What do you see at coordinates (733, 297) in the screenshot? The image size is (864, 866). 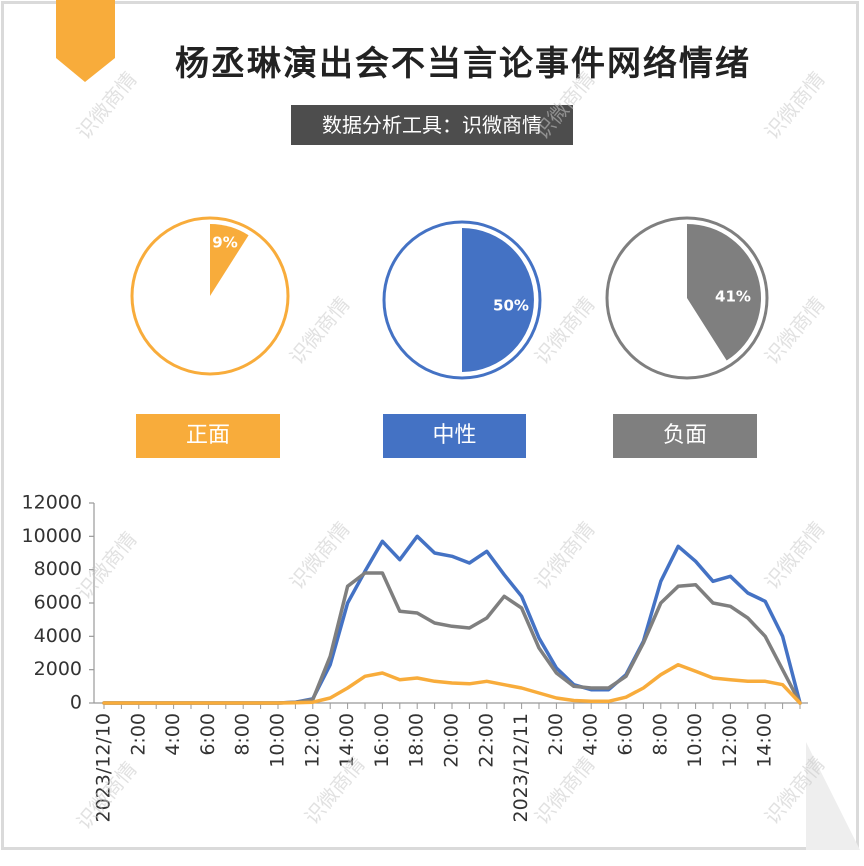 I see `pie-negative-percent: 41%` at bounding box center [733, 297].